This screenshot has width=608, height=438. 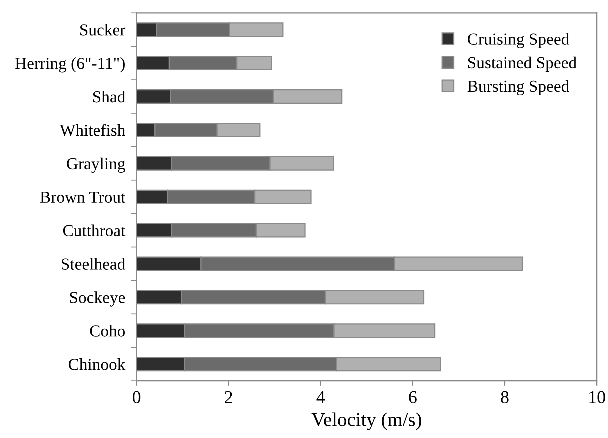 I want to click on y-tick-label: Cutthroat, so click(x=94, y=230).